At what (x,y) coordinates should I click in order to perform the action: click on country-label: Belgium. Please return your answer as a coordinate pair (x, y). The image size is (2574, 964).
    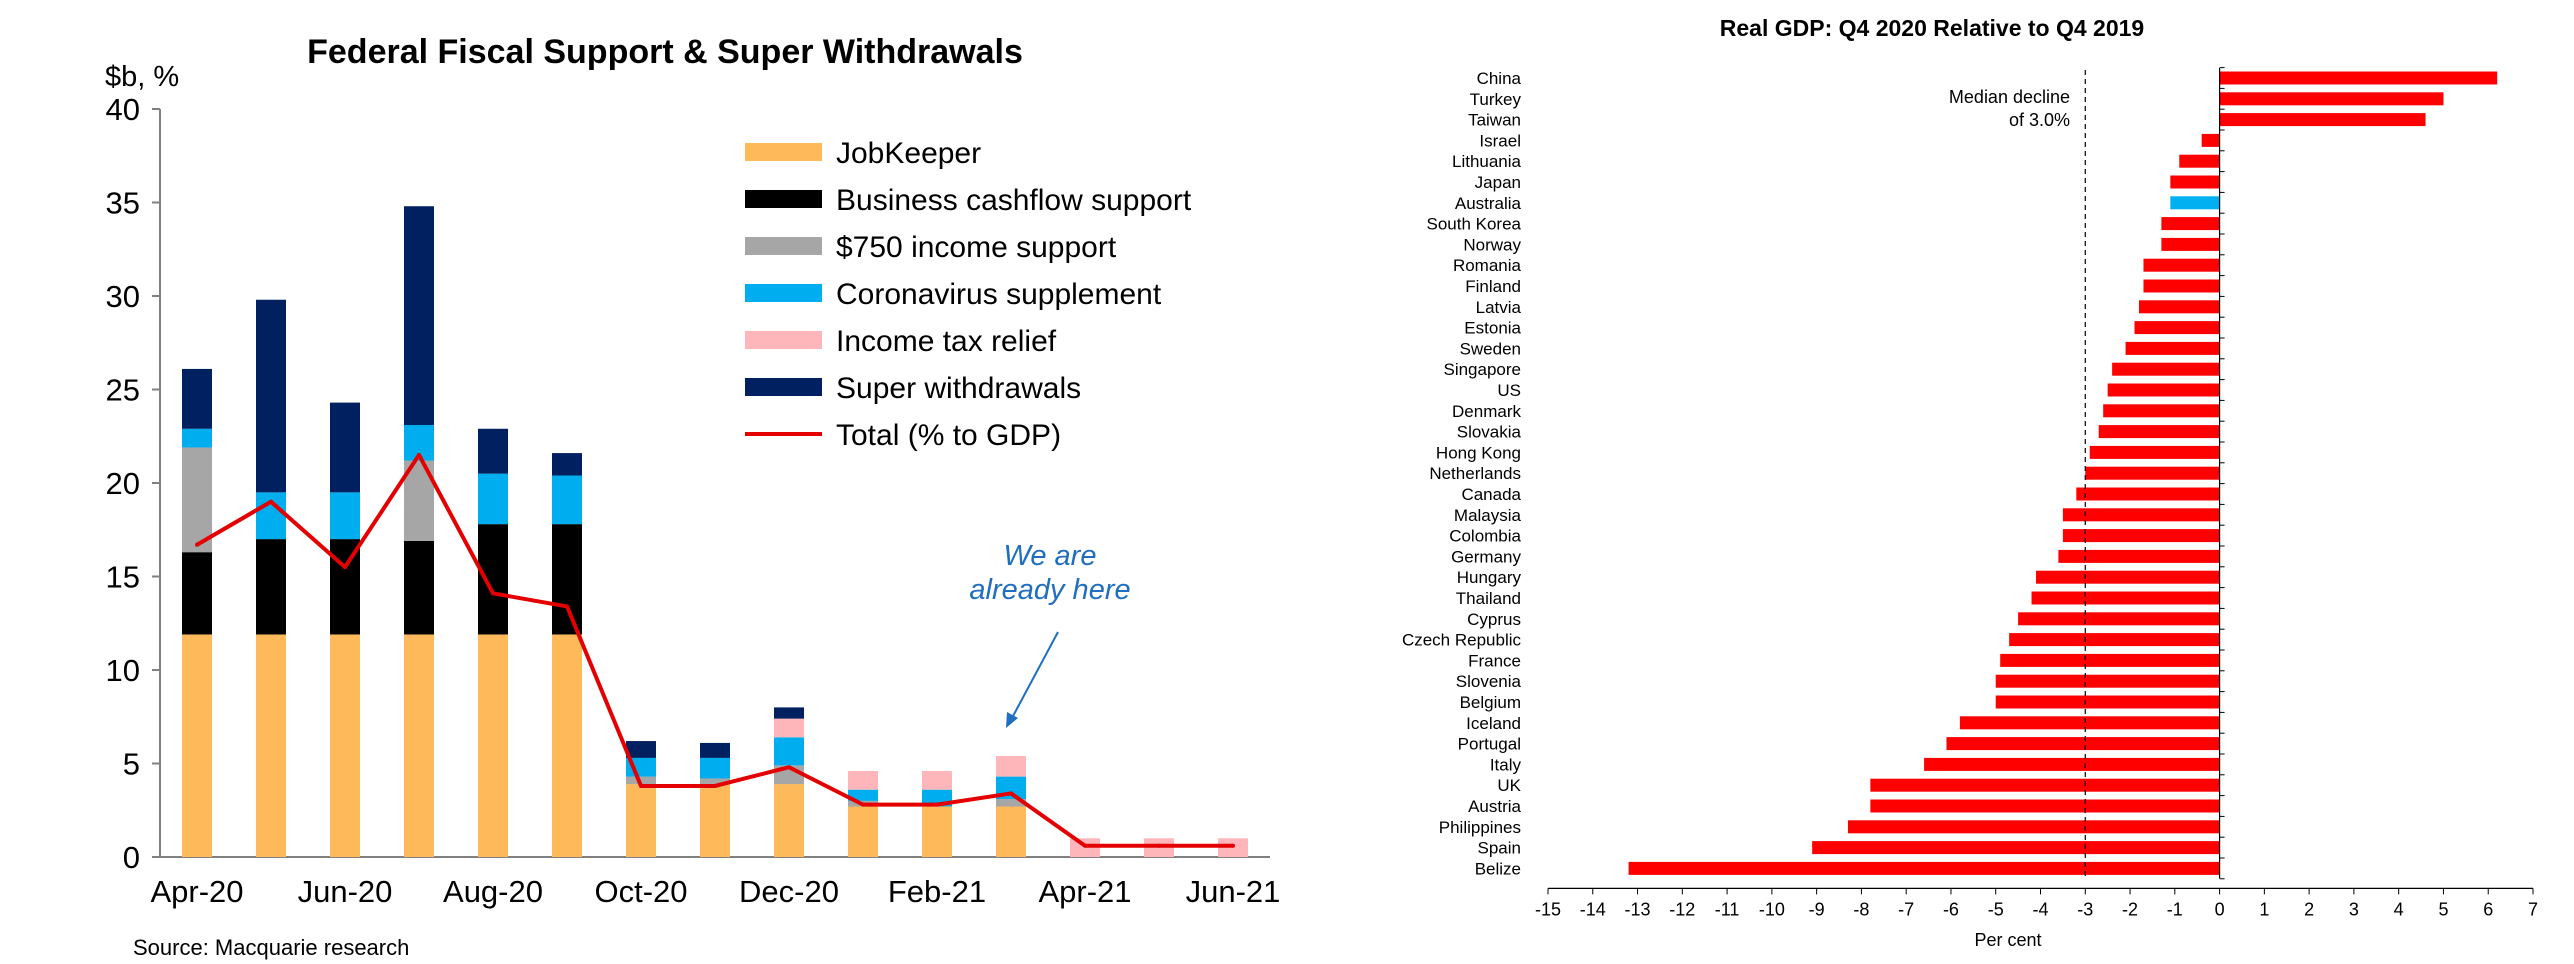
    Looking at the image, I should click on (1490, 702).